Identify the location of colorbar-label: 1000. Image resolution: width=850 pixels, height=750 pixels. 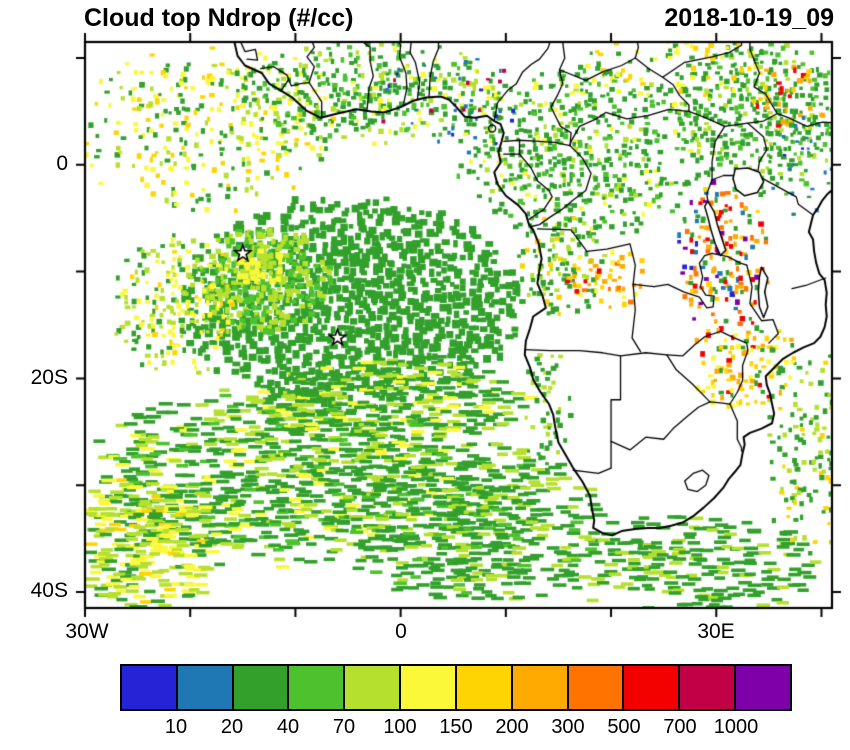
(736, 727).